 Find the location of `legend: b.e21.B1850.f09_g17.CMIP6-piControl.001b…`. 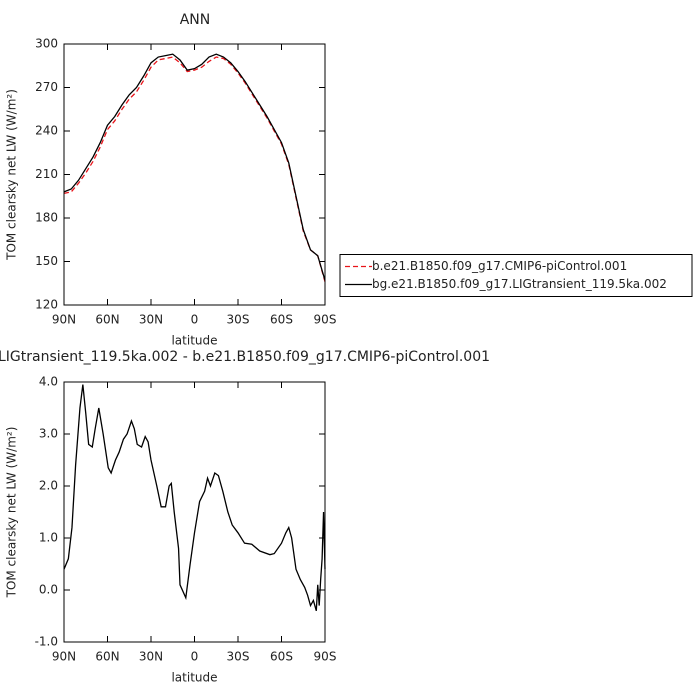

legend: b.e21.B1850.f09_g17.CMIP6-piControl.001b… is located at coordinates (516, 275).